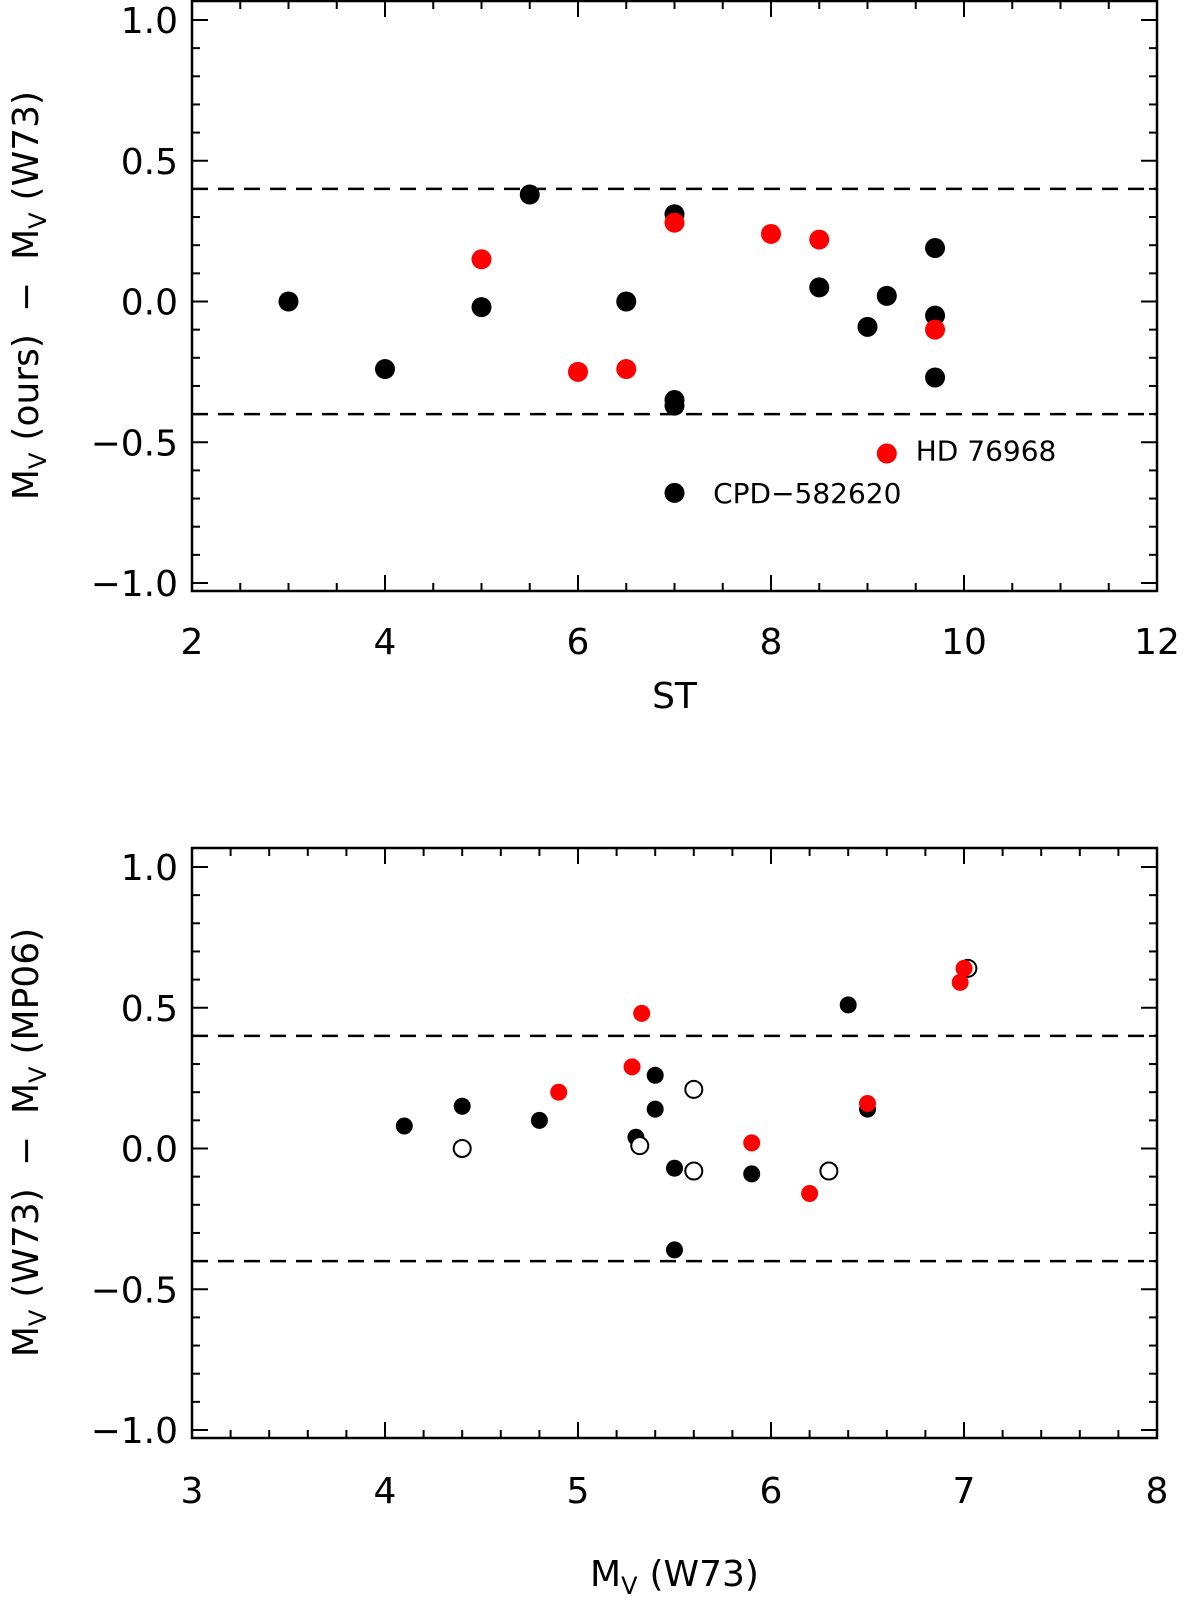 The height and width of the screenshot is (1597, 1200). What do you see at coordinates (149, 1150) in the screenshot?
I see `bottom-y-tick-label: 0.0` at bounding box center [149, 1150].